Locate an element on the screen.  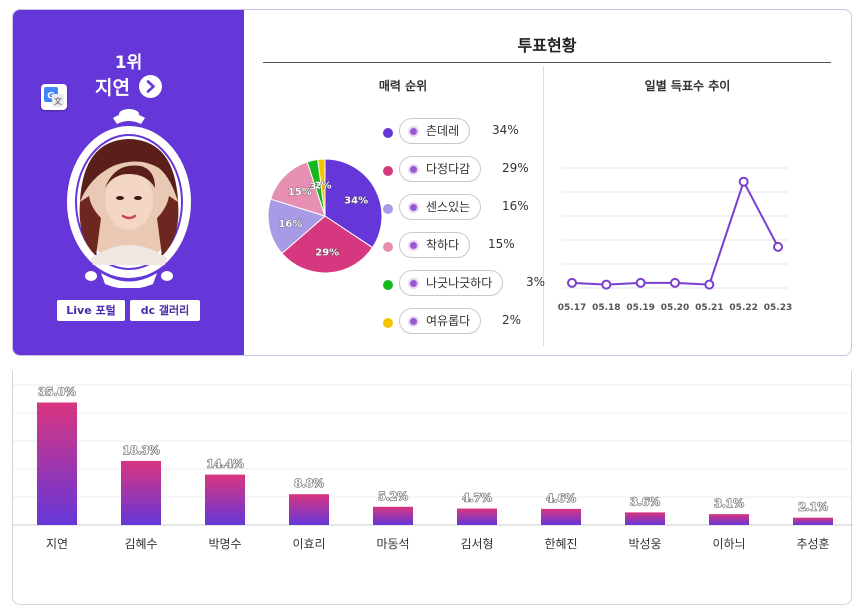
x-tick-label: 05.19 is located at coordinates (640, 308).